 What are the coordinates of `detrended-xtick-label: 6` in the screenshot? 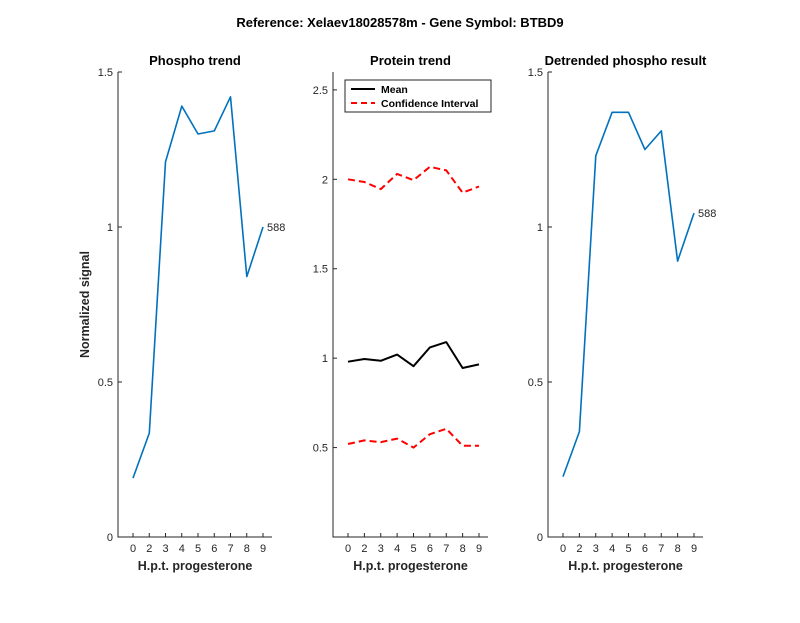 It's located at (645, 549).